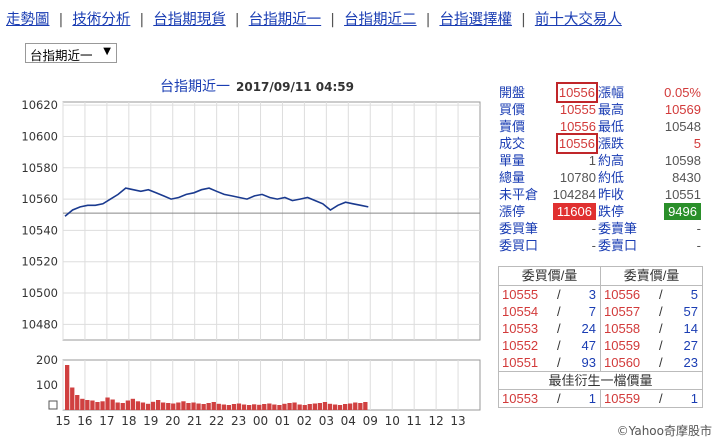 Image resolution: width=720 pixels, height=443 pixels. Describe the element at coordinates (519, 228) in the screenshot. I see `quote-label: 委買筆` at that location.